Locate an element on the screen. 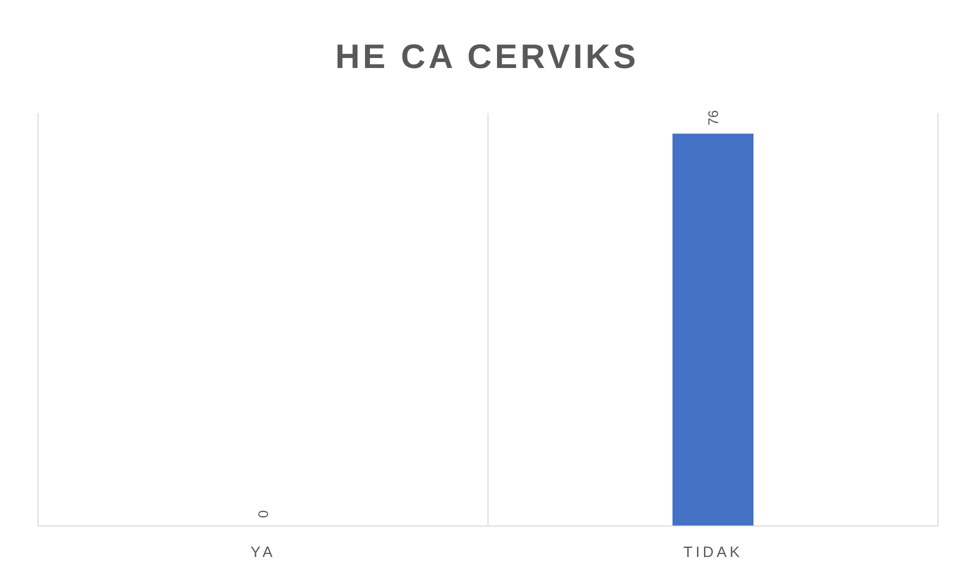 The height and width of the screenshot is (580, 959). x-tick-label: YA is located at coordinates (263, 552).